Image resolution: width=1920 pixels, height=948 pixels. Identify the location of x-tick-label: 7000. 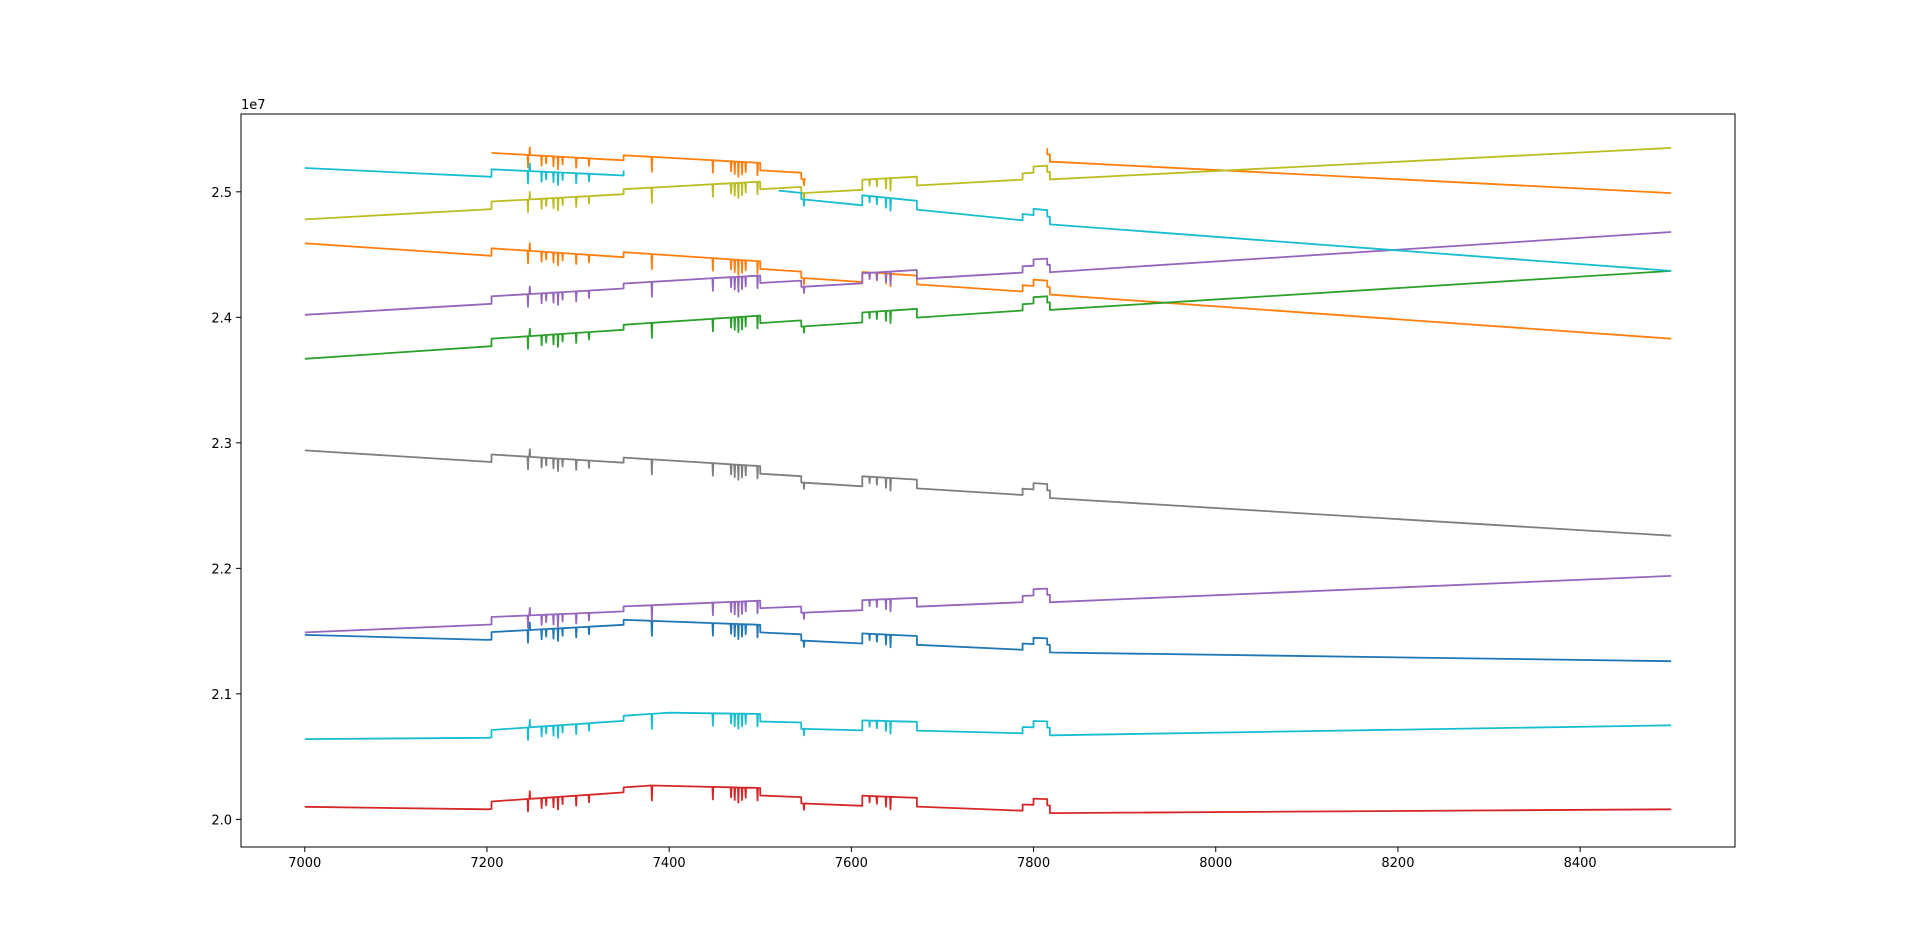
(304, 863).